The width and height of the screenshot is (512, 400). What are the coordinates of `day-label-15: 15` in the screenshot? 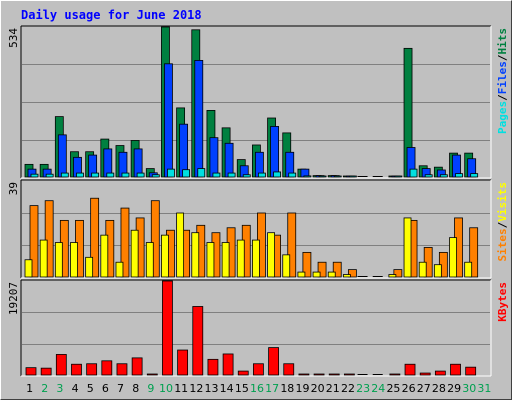 It's located at (242, 388).